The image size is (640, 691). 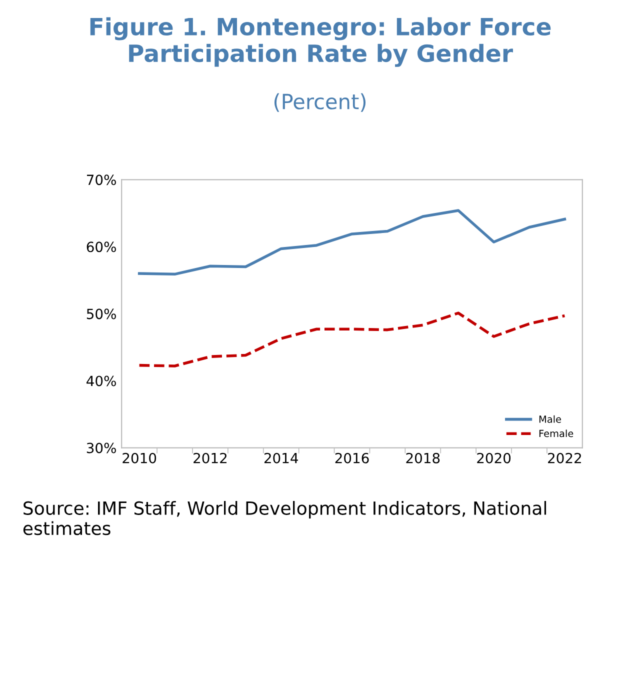 What do you see at coordinates (556, 434) in the screenshot?
I see `legend-label: Female` at bounding box center [556, 434].